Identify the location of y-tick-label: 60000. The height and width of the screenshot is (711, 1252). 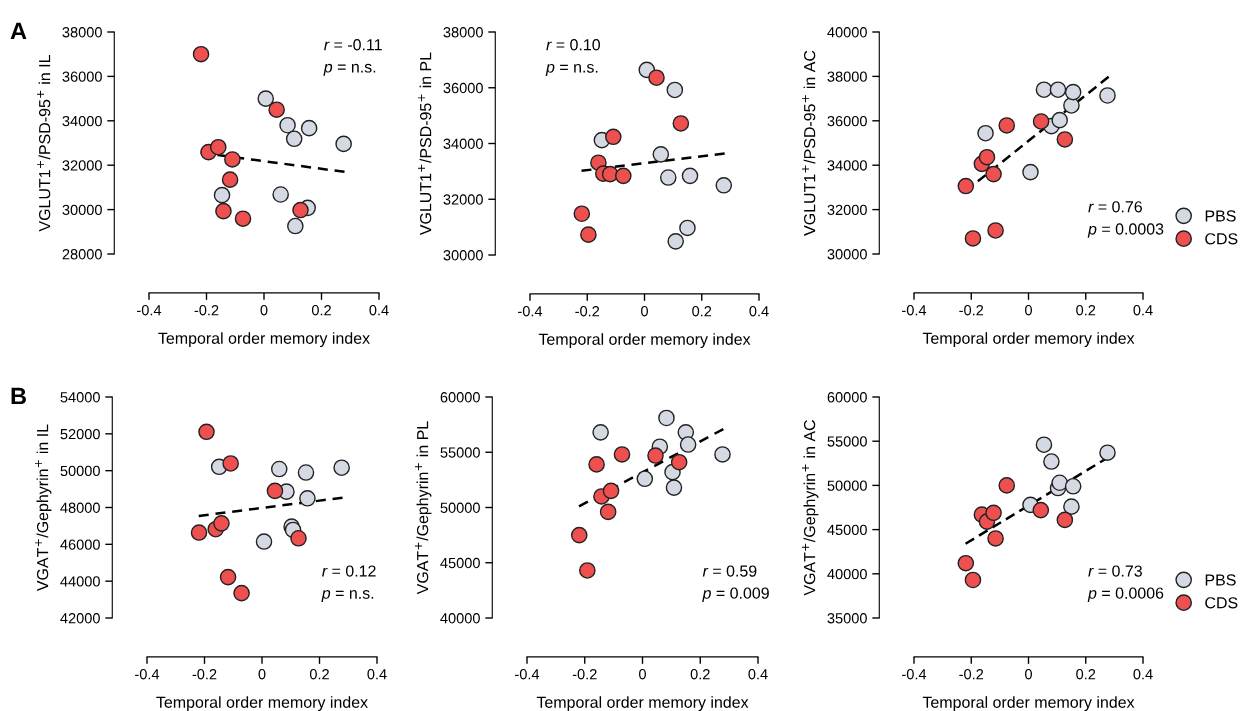
(460, 397).